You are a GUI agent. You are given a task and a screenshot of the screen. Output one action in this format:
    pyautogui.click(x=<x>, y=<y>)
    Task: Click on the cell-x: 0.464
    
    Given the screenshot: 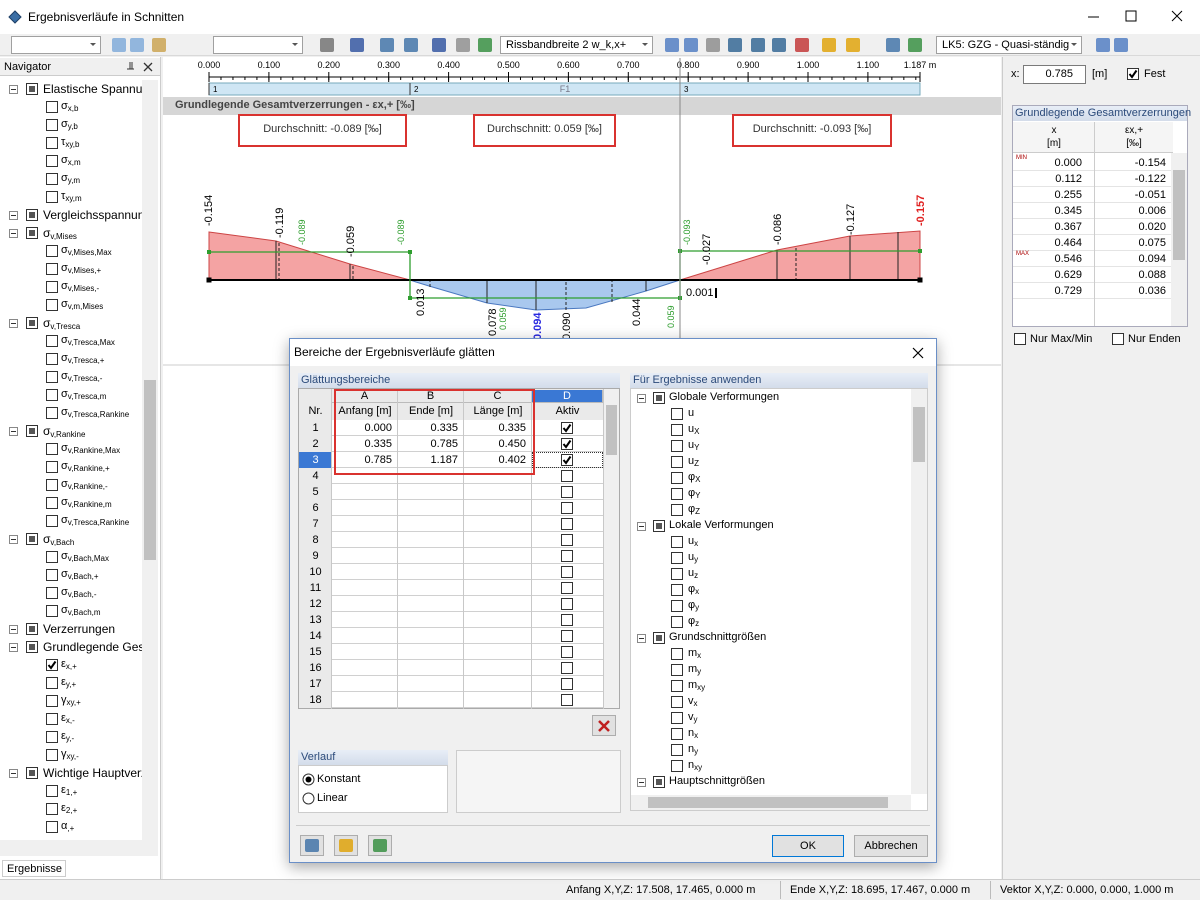 What is the action you would take?
    pyautogui.click(x=1068, y=243)
    